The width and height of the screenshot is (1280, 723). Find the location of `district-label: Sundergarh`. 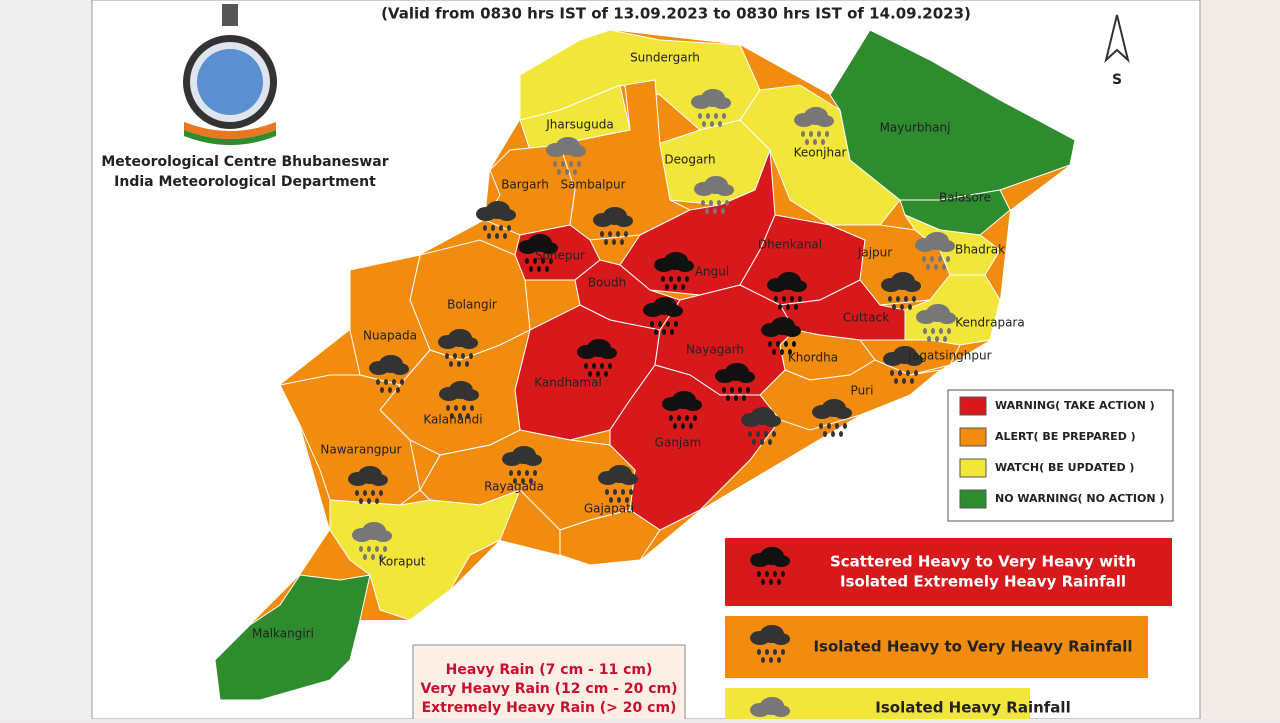

district-label: Sundergarh is located at coordinates (665, 58).